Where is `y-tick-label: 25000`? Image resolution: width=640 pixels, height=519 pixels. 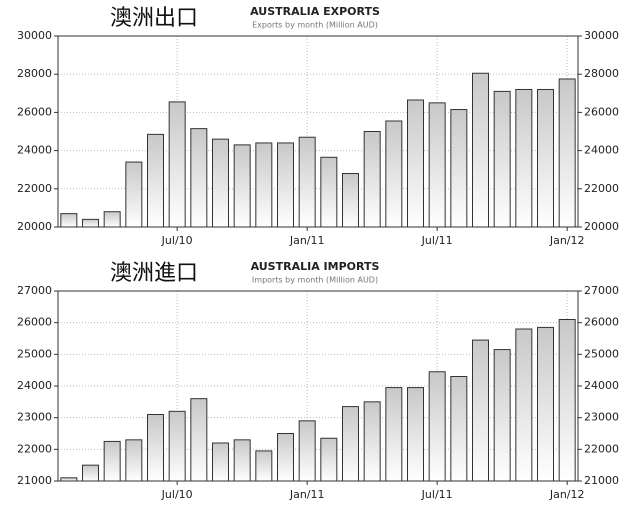 y-tick-label: 25000 is located at coordinates (34, 353).